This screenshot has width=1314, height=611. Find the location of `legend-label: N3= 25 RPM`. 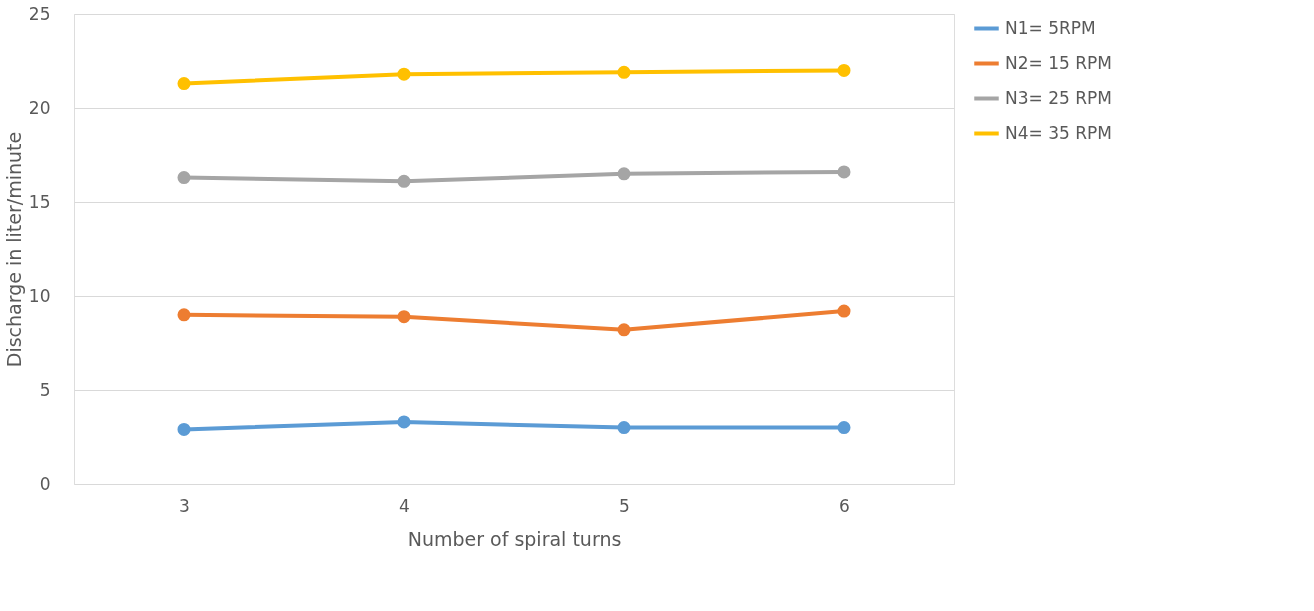

legend-label: N3= 25 RPM is located at coordinates (1058, 97).